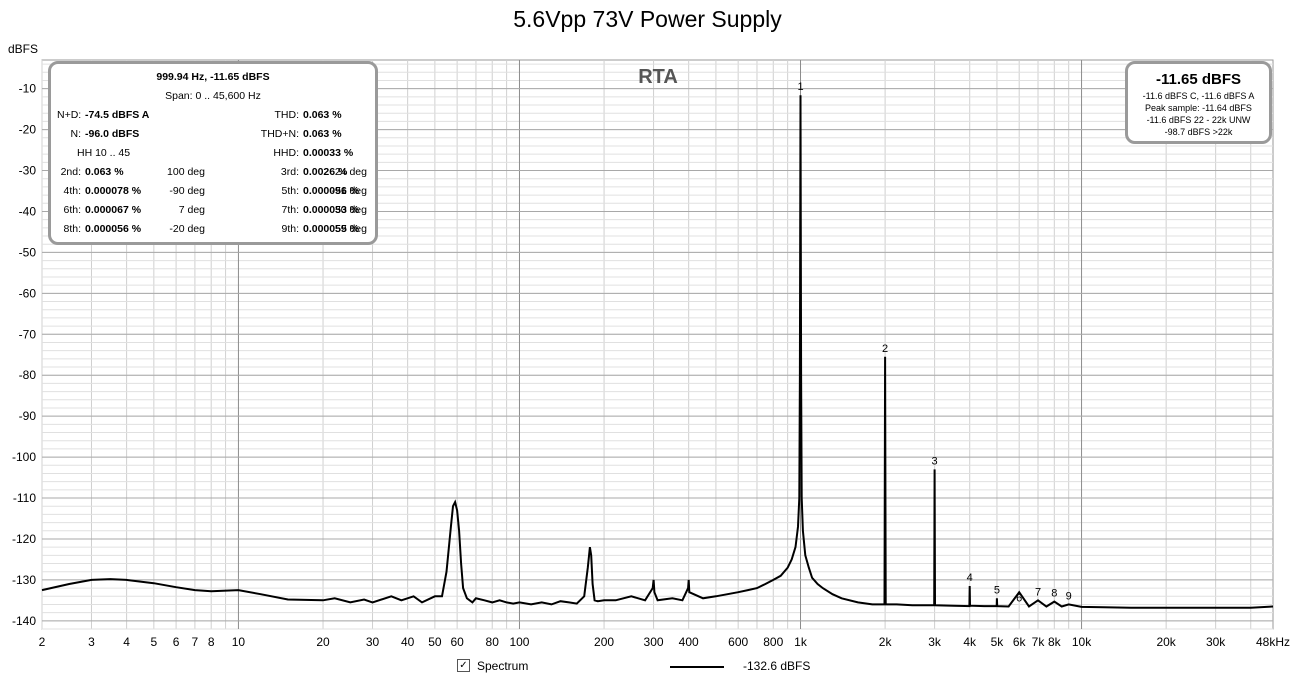 This screenshot has height=682, width=1295. Describe the element at coordinates (1198, 79) in the screenshot. I see `level-main-value: -11.65 dBFS` at that location.